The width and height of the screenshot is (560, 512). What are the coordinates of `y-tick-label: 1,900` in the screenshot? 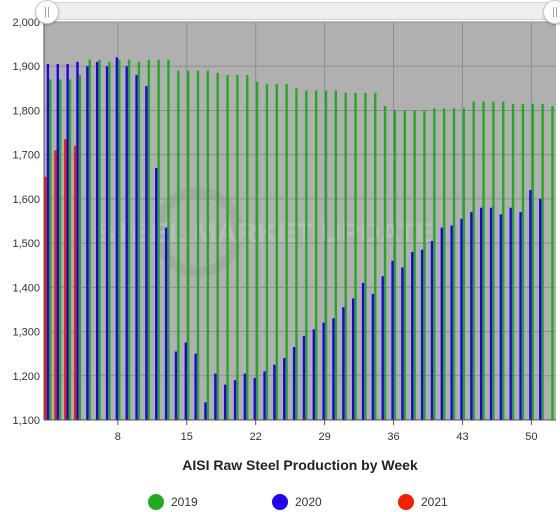 It's located at (26, 67).